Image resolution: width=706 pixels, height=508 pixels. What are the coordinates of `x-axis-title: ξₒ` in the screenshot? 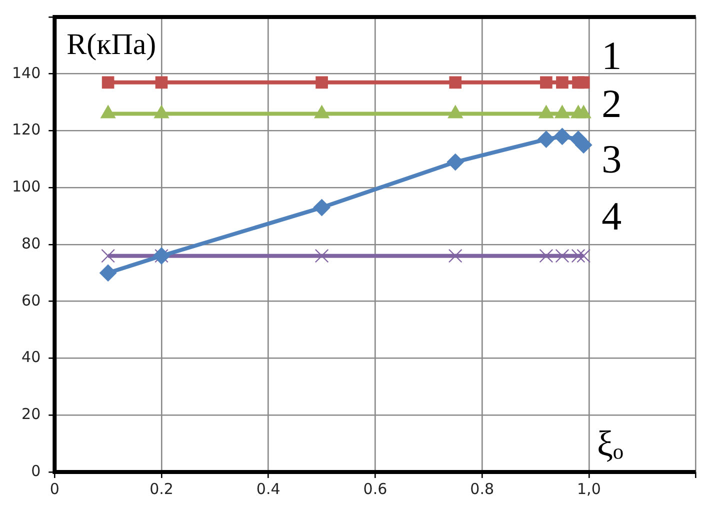 It's located at (610, 443).